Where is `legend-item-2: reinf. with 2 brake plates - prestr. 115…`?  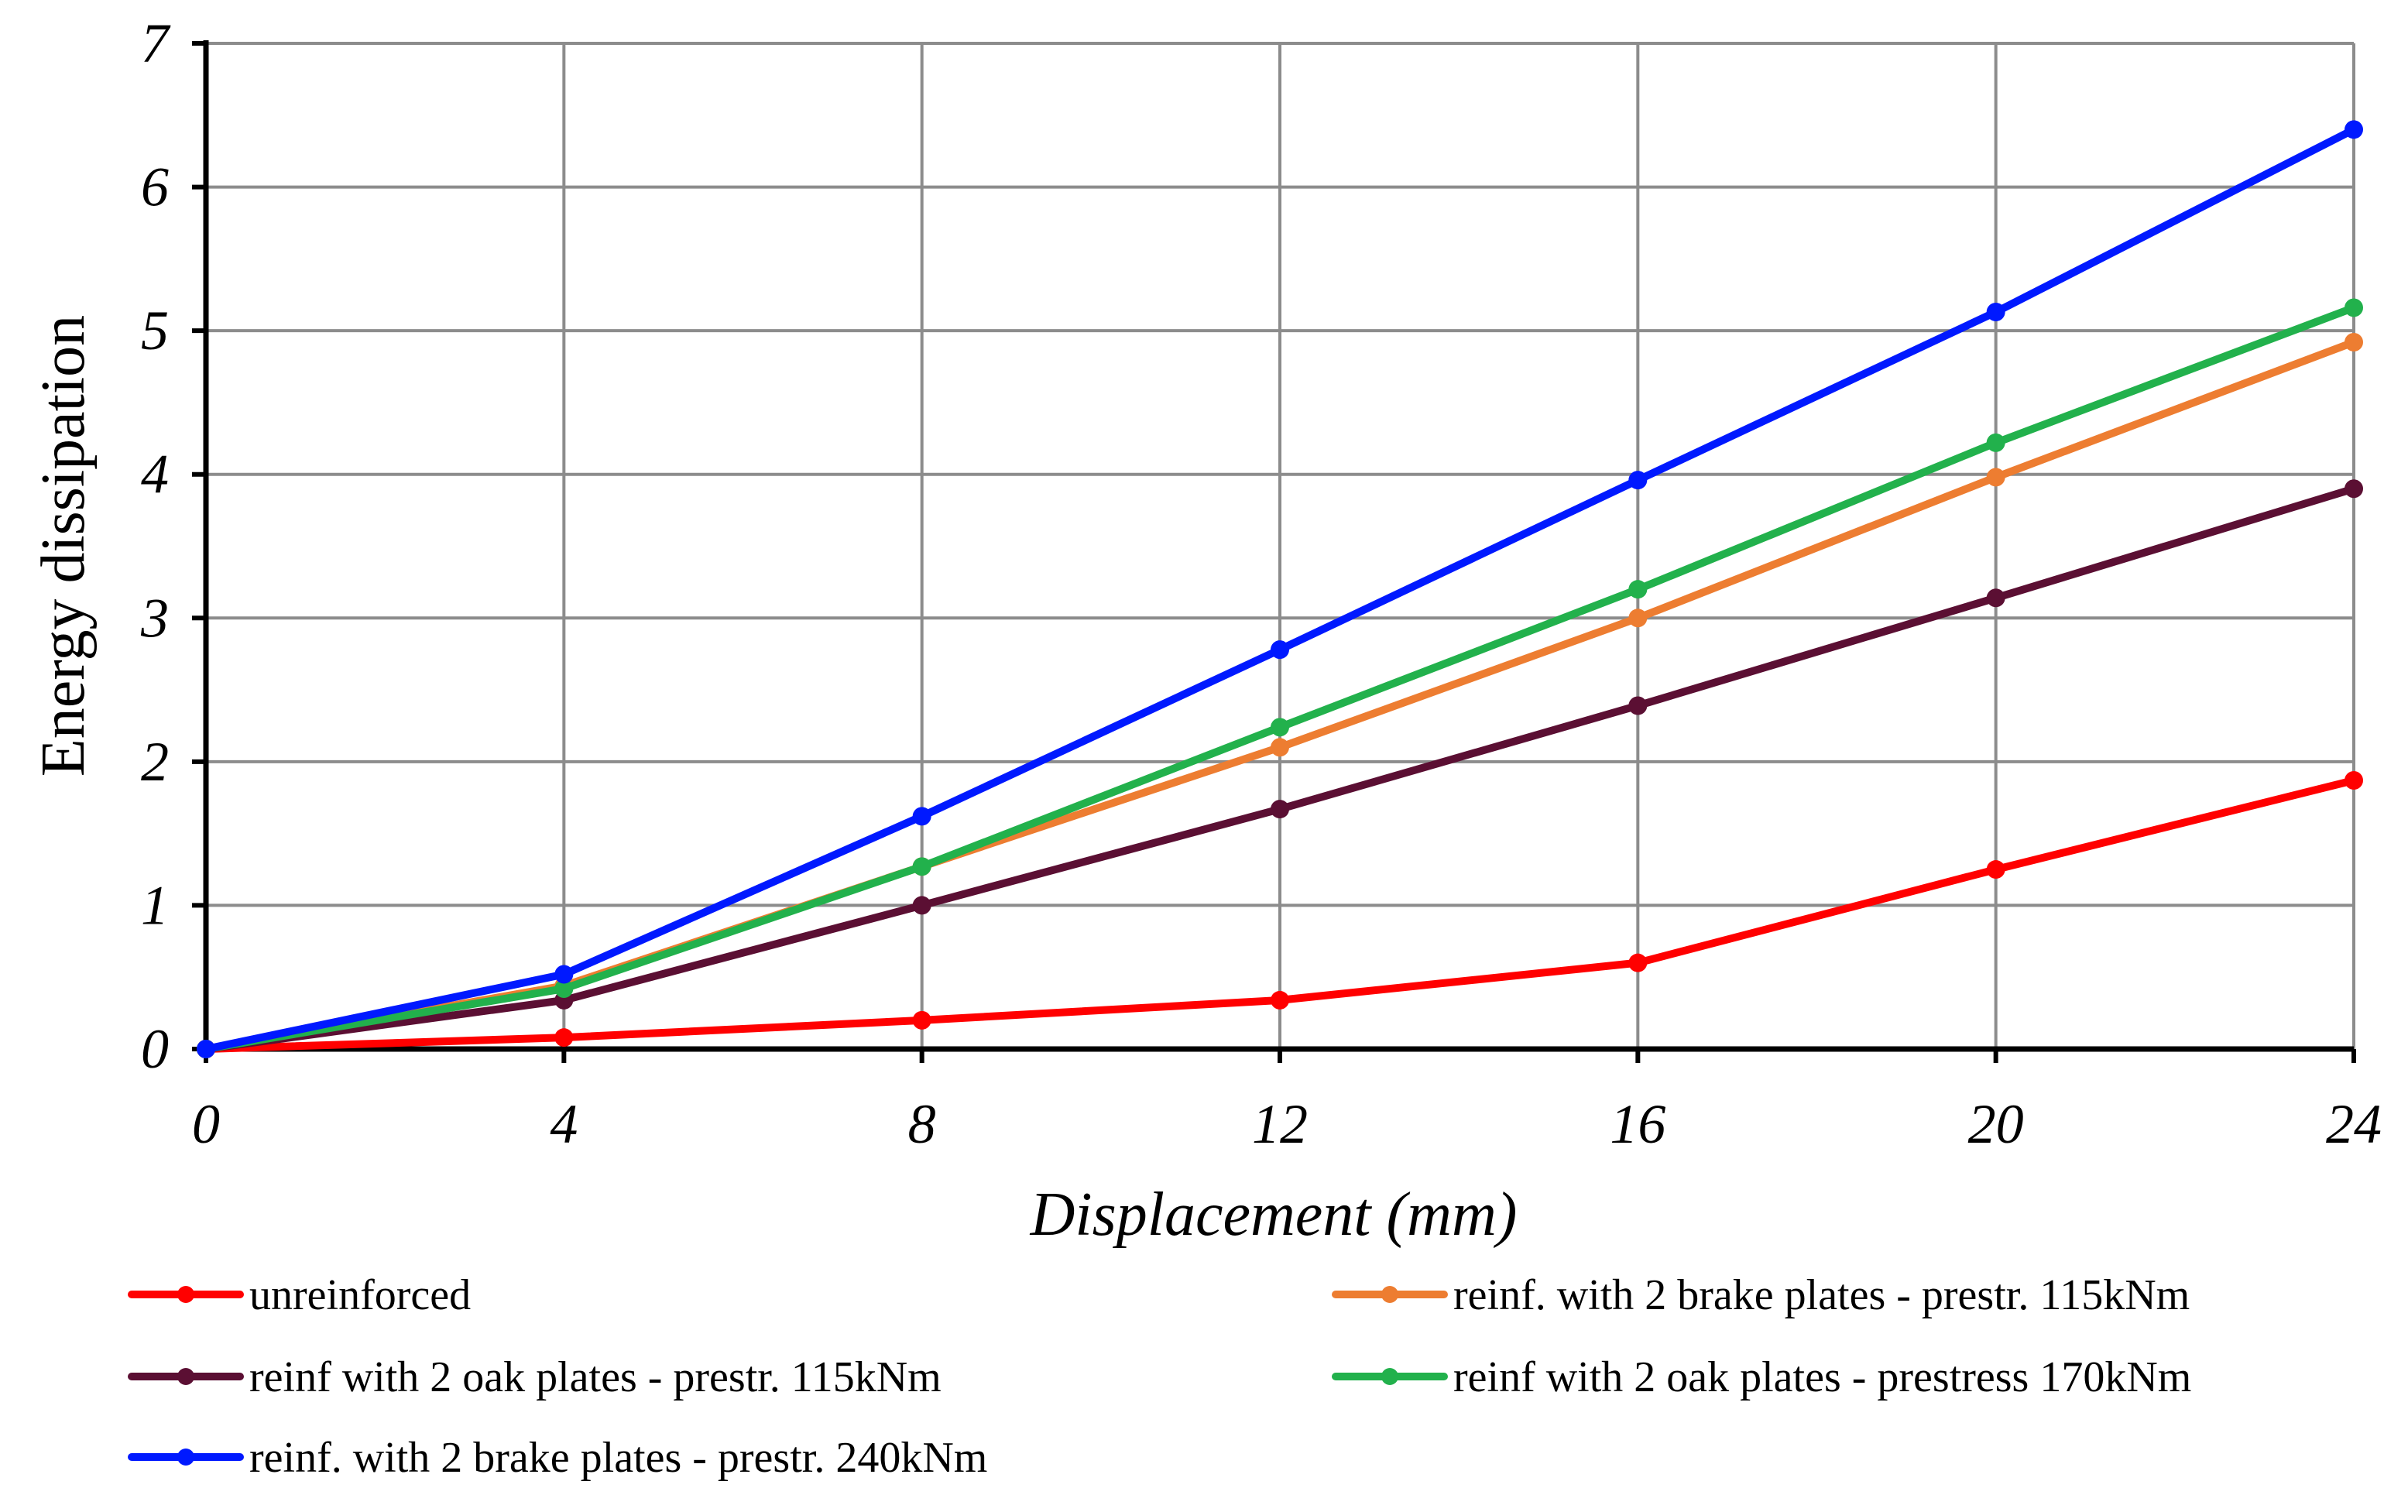 legend-item-2: reinf. with 2 brake plates - prestr. 115… is located at coordinates (1761, 1295).